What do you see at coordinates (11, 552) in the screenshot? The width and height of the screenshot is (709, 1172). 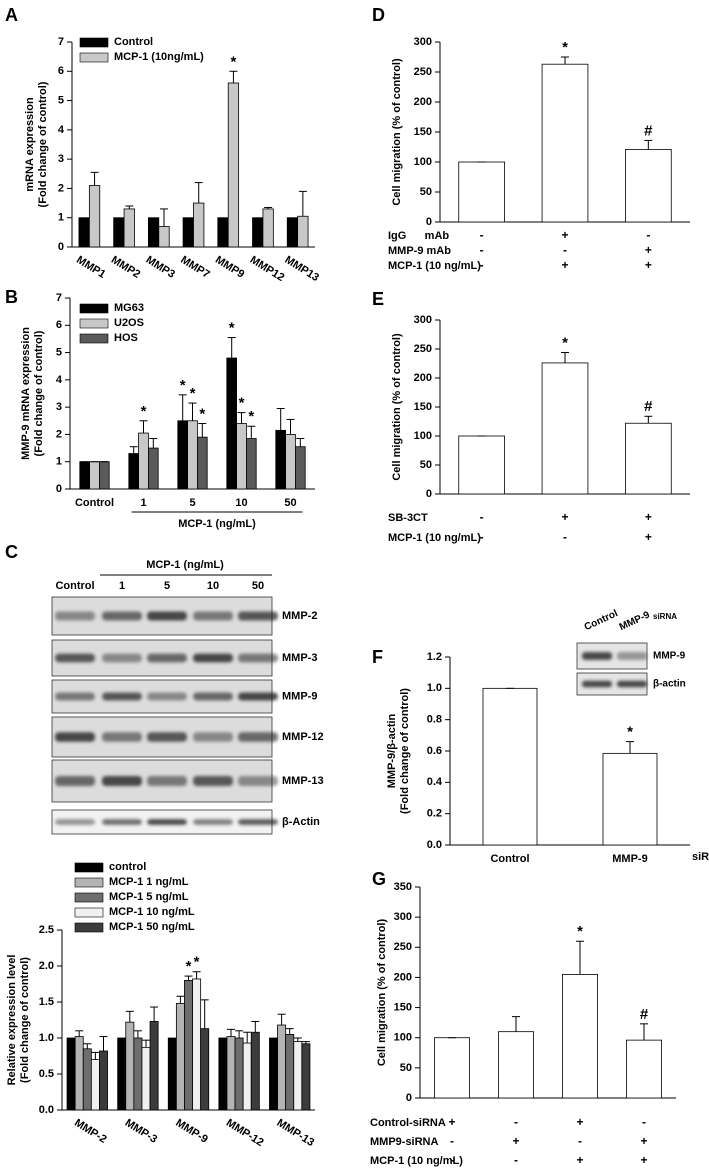 I see `panel-letter: C` at bounding box center [11, 552].